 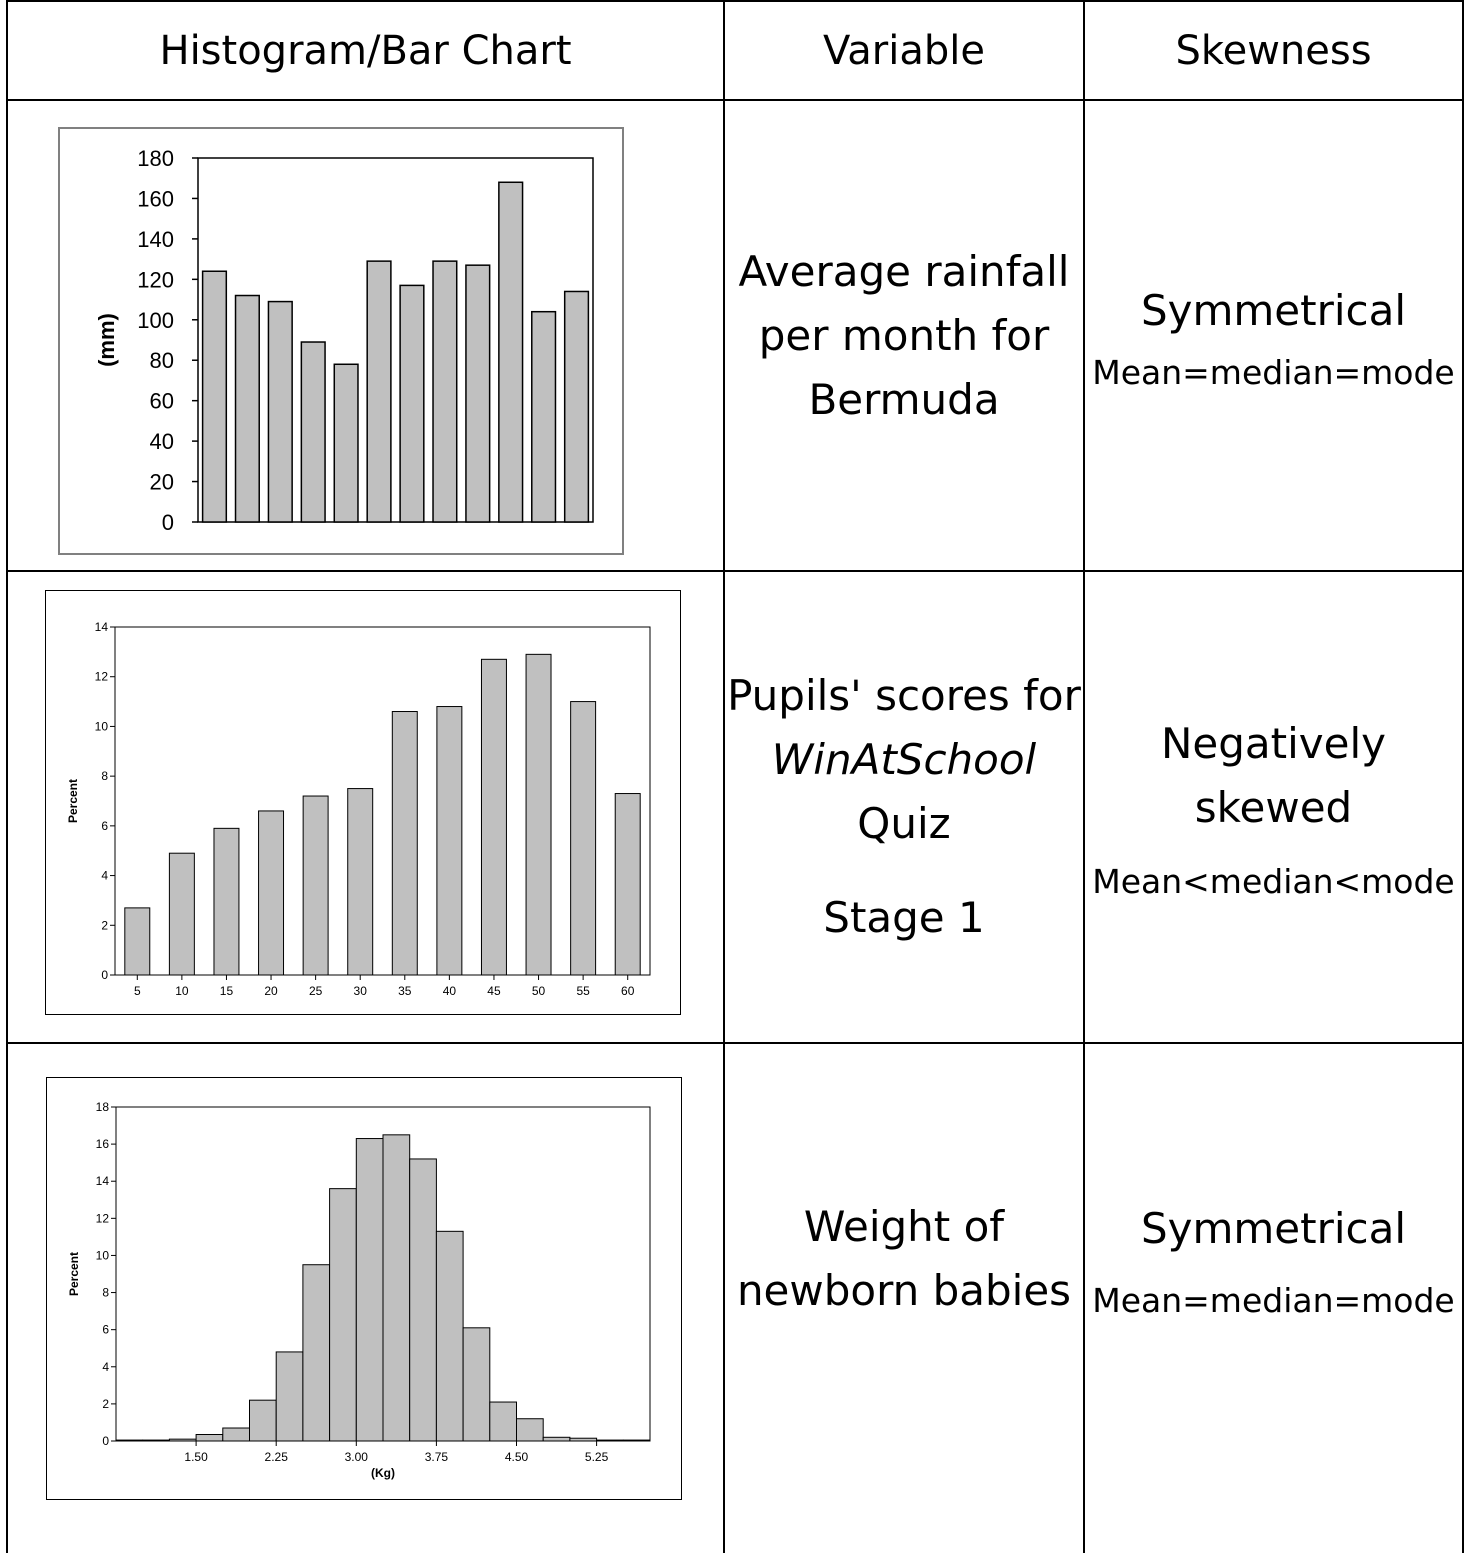 I want to click on header-variable: Variable, so click(x=904, y=50).